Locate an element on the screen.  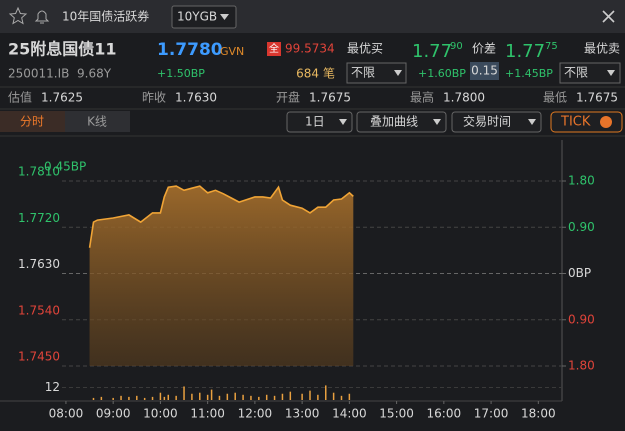
ask-filter is located at coordinates (590, 73).